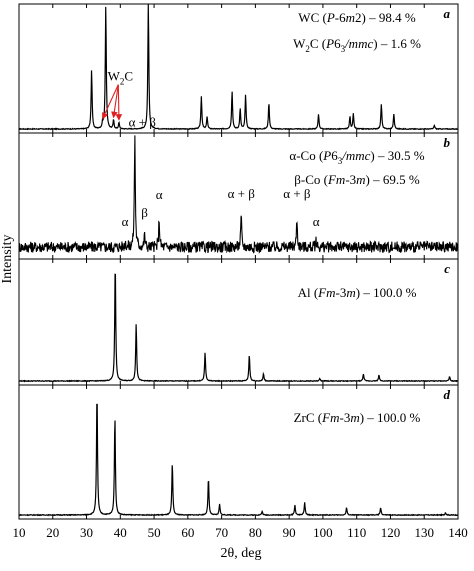  What do you see at coordinates (447, 394) in the screenshot?
I see `panel-letter: d` at bounding box center [447, 394].